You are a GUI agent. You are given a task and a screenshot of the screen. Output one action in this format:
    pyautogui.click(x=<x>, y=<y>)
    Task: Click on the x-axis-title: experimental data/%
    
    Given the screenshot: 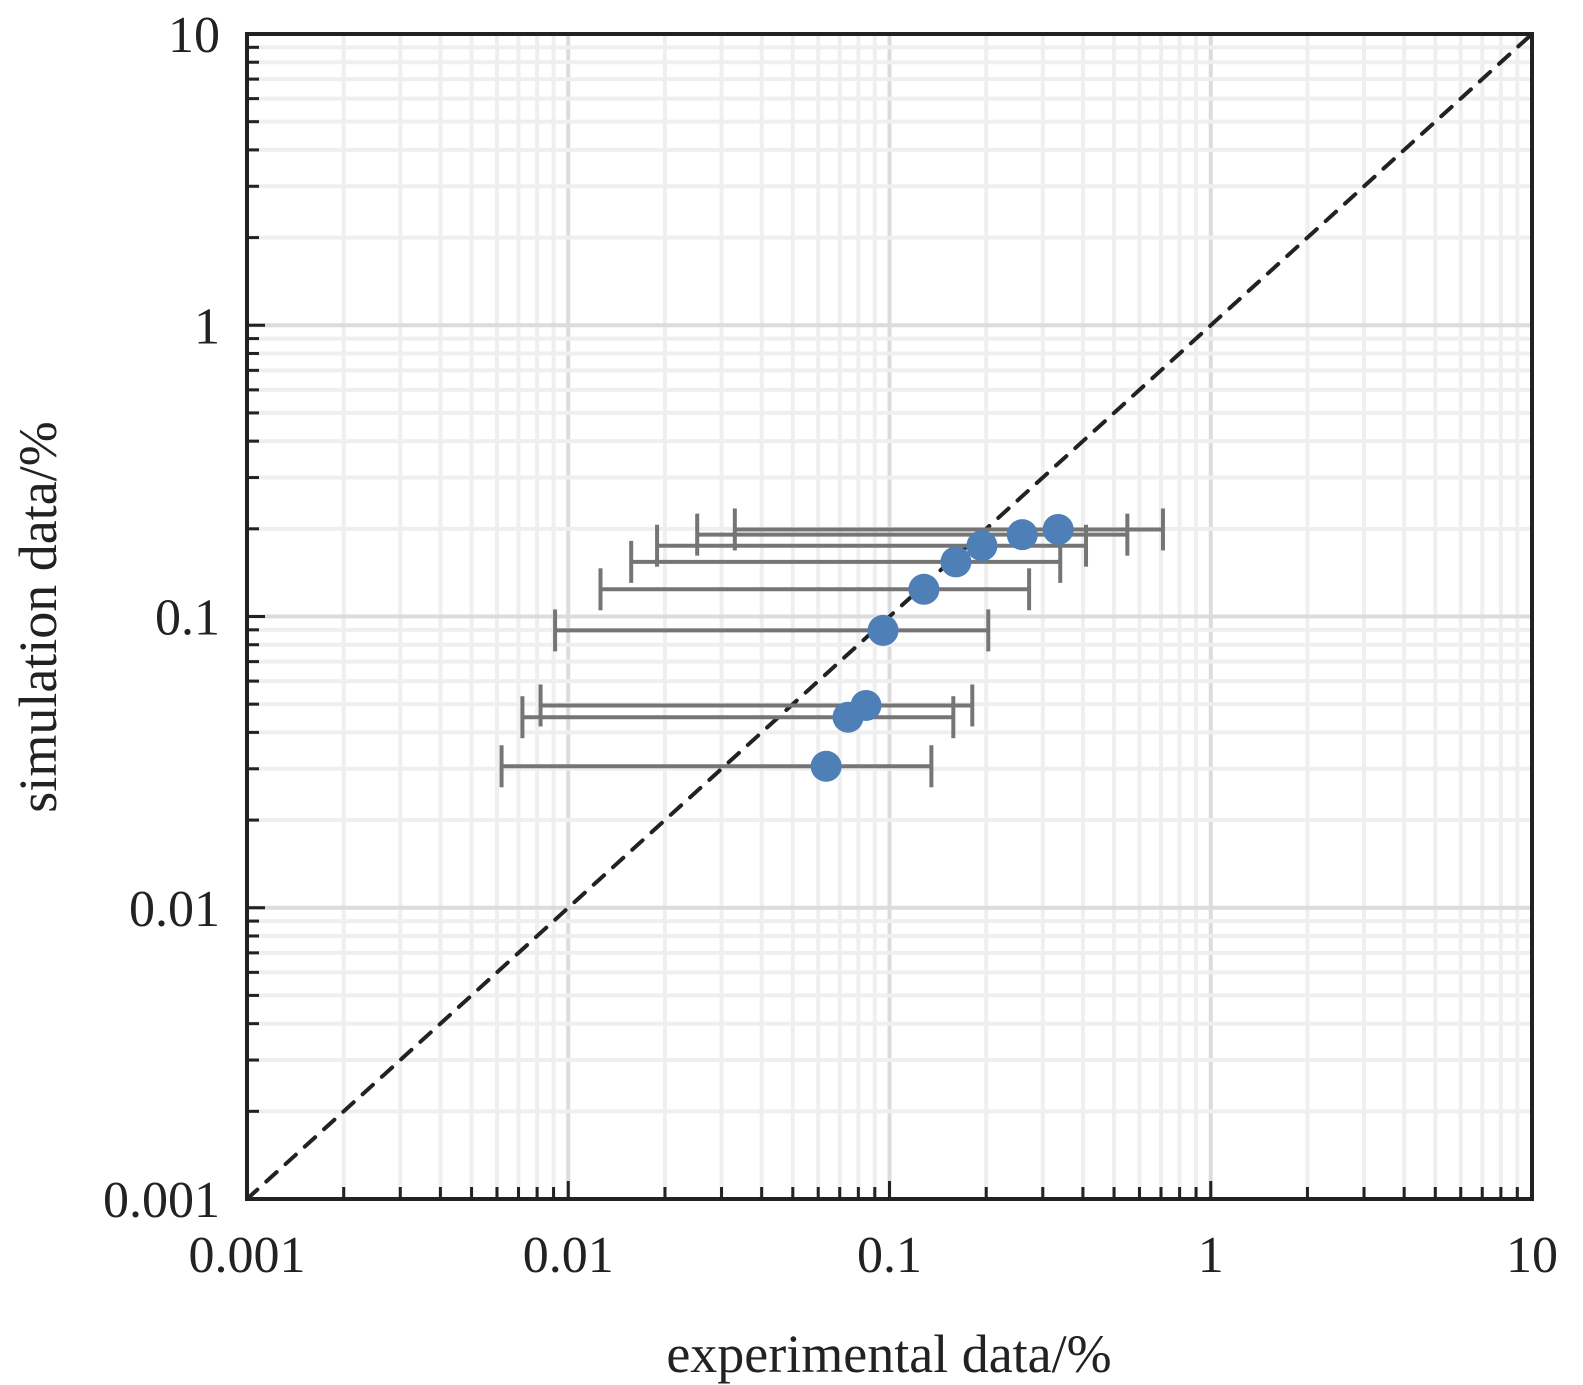 What is the action you would take?
    pyautogui.click(x=888, y=1354)
    